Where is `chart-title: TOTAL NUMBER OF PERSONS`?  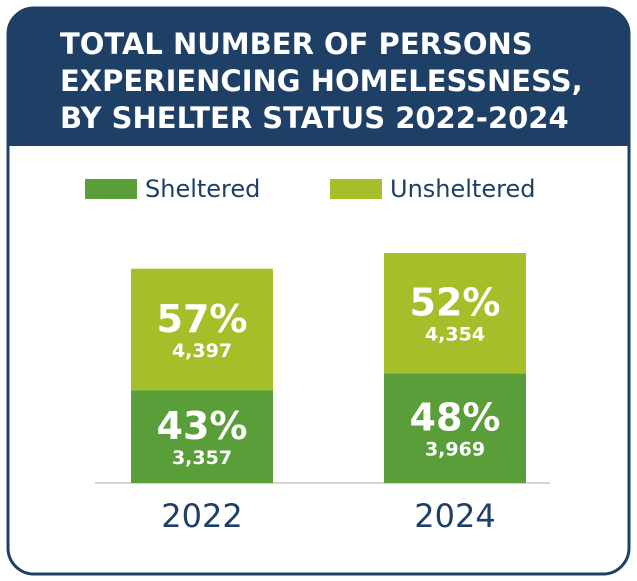
chart-title: TOTAL NUMBER OF PERSONS is located at coordinates (296, 44).